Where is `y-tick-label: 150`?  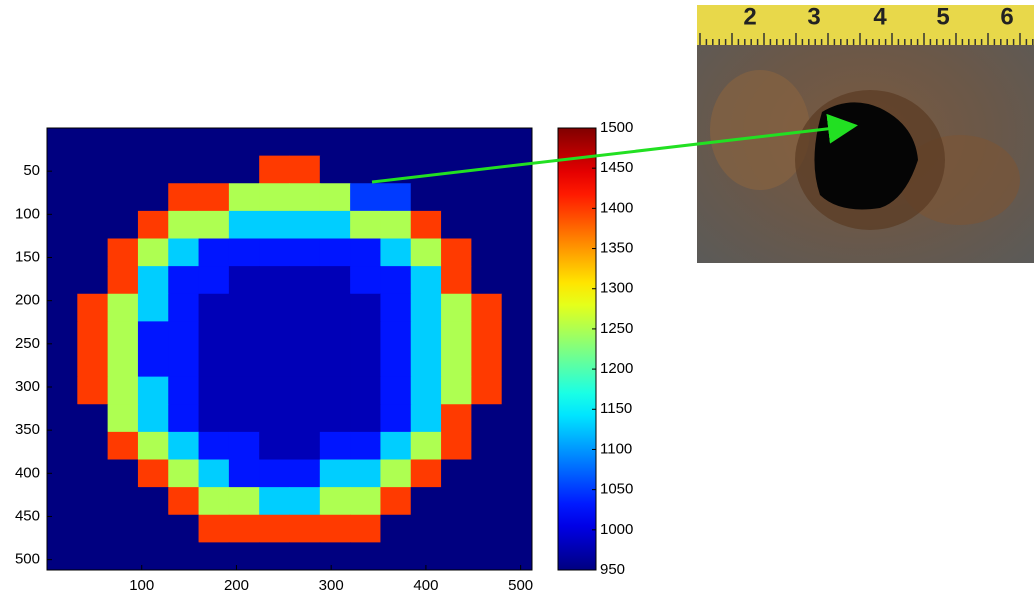 y-tick-label: 150 is located at coordinates (27, 256).